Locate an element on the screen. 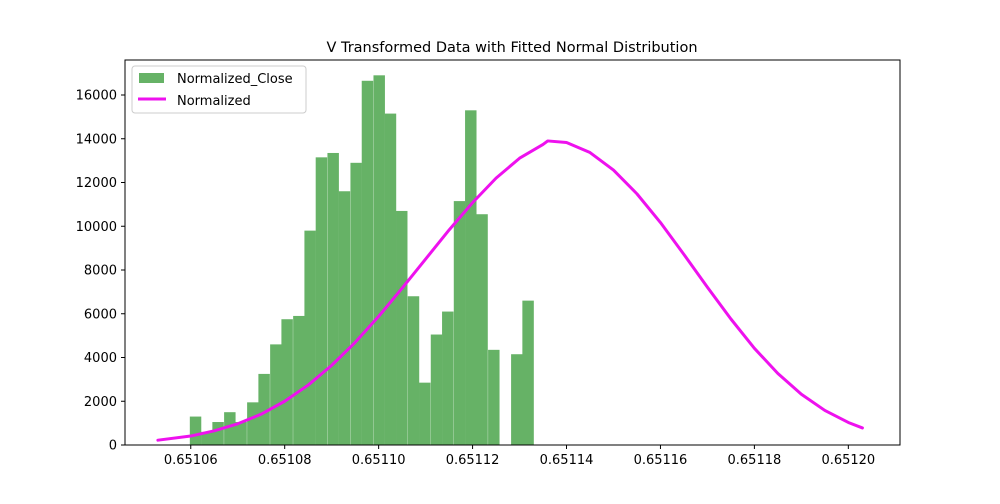 The image size is (1000, 504). legend-label-normalized-close: Normalized_Close is located at coordinates (235, 79).